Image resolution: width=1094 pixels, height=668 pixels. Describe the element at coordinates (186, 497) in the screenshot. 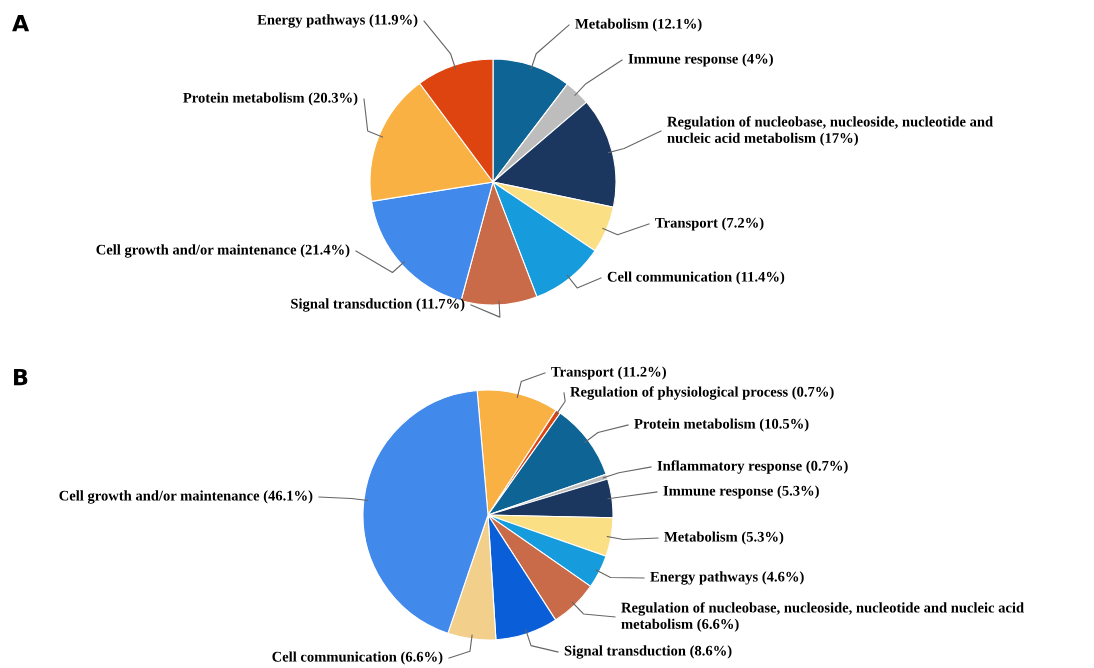

I see `slice-label: Cell growth and/or maintenance (46.1%)` at that location.